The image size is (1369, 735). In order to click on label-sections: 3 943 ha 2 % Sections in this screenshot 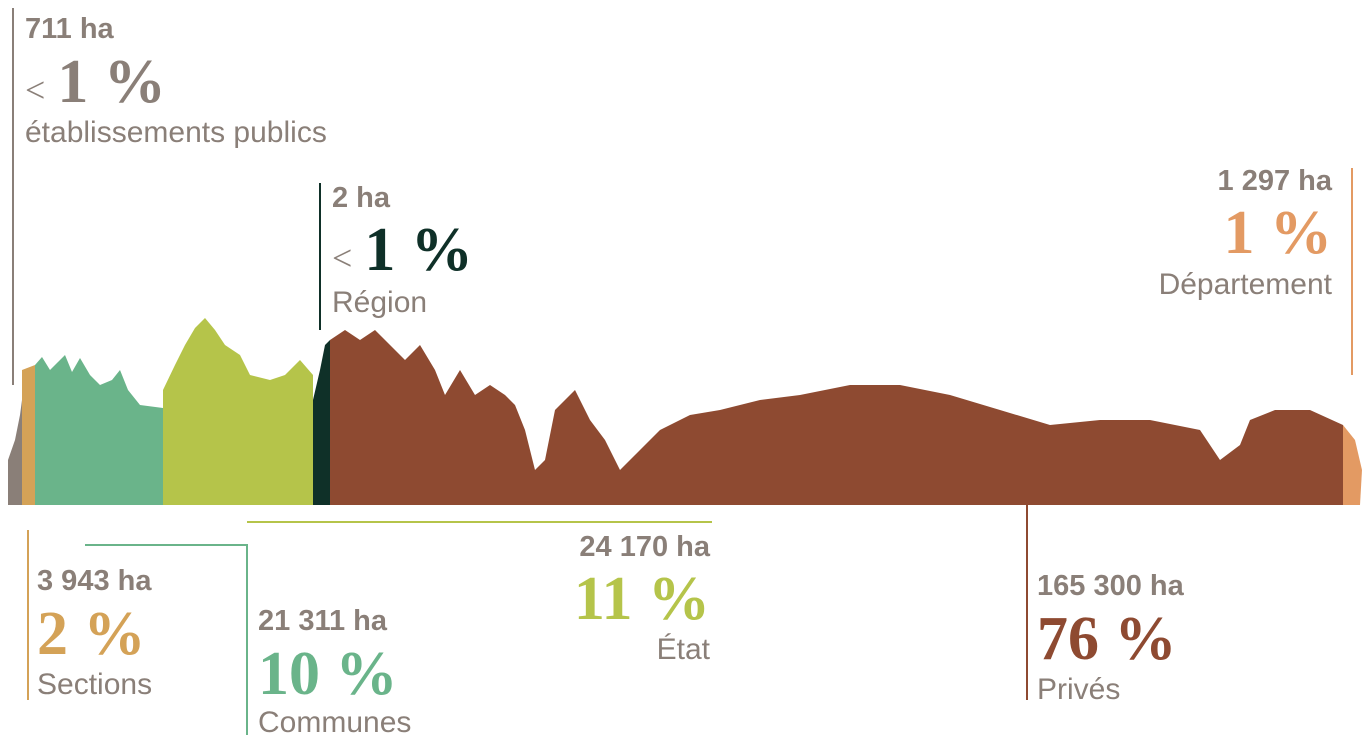, I will do `click(94, 633)`.